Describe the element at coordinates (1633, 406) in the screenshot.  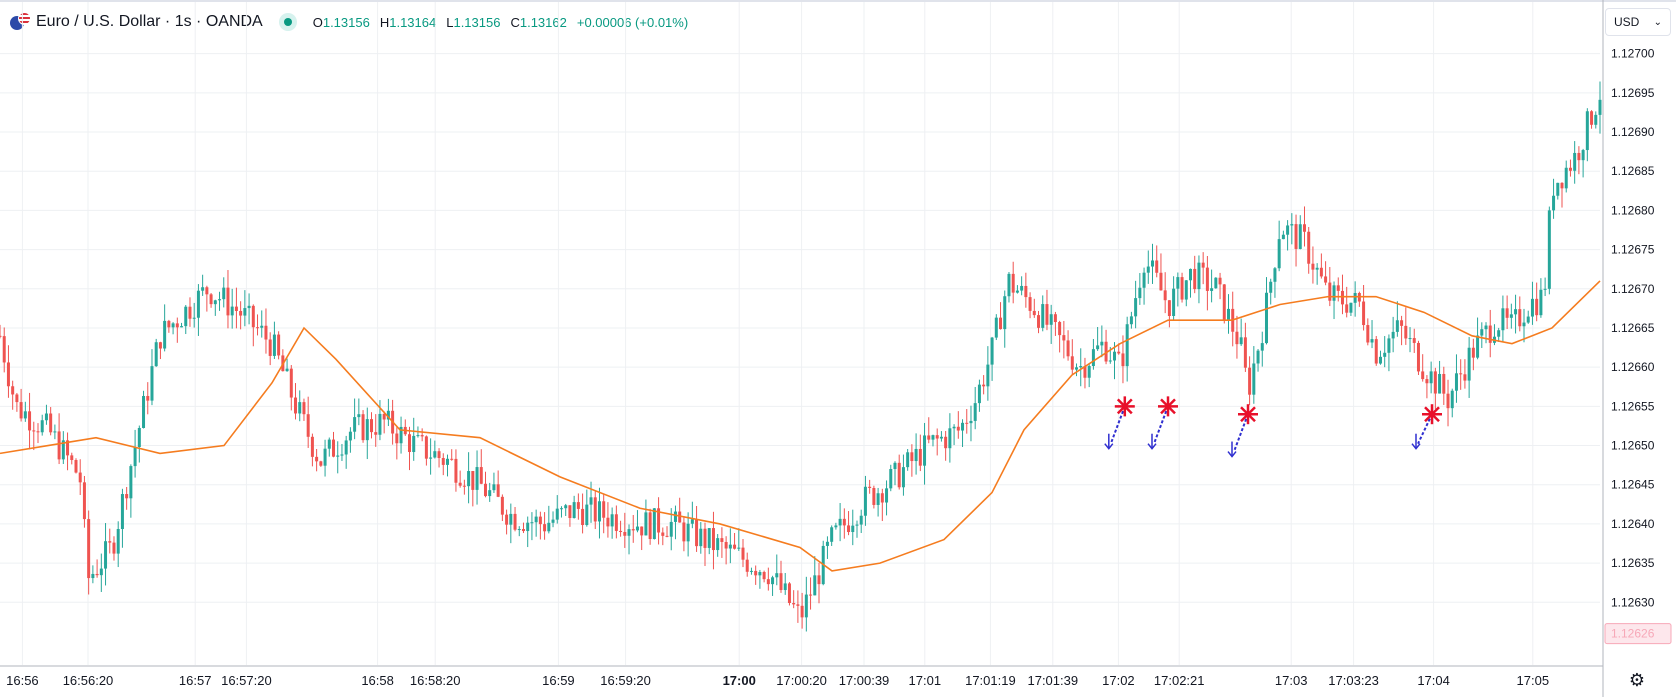
I see `price-tick-label: 1.12655` at that location.